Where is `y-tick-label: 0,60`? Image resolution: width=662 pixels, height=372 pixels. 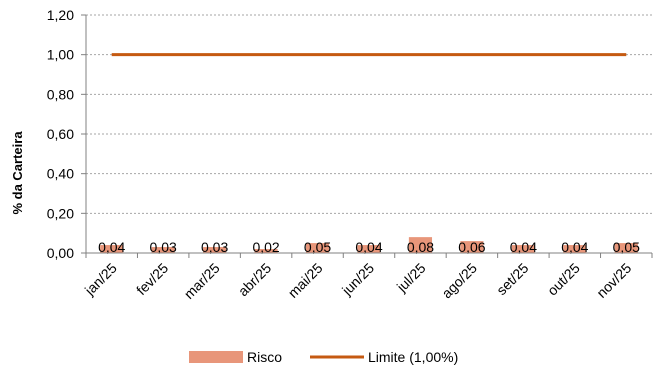 y-tick-label: 0,60 is located at coordinates (60, 134).